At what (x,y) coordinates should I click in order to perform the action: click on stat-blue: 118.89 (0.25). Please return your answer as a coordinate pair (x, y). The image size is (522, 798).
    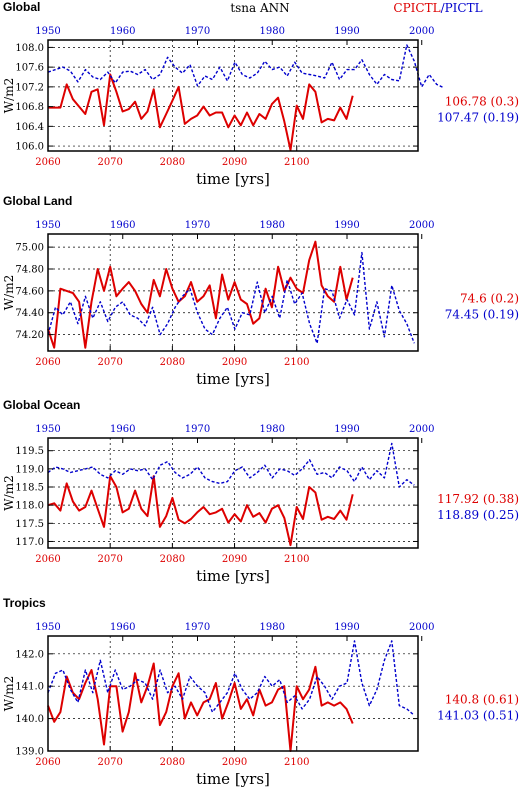
    Looking at the image, I should click on (478, 515).